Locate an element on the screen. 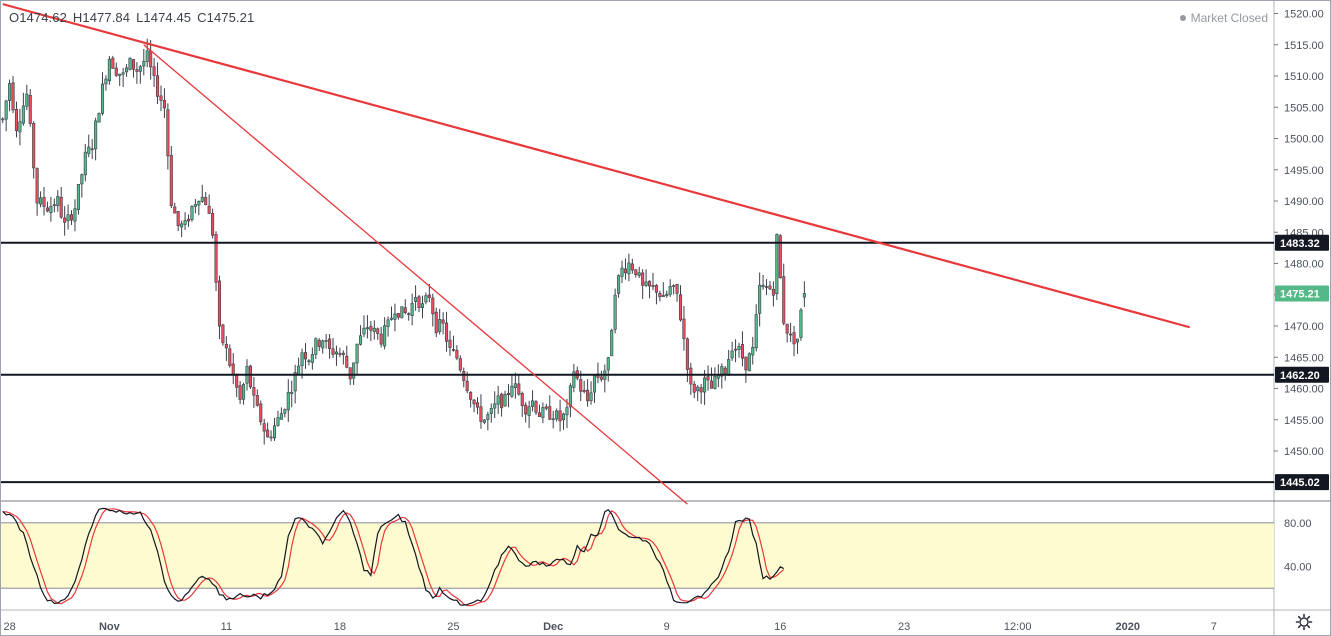  price-axis-label: 1465.00 is located at coordinates (1304, 358).